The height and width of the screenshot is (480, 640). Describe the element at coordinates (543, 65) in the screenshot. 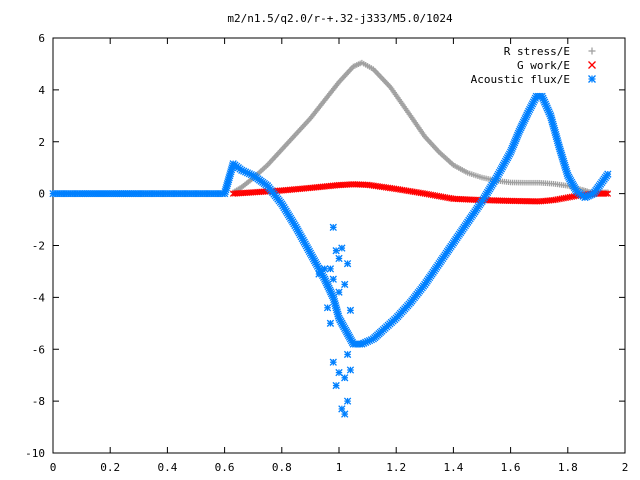

I see `legend-label: G work/E` at that location.